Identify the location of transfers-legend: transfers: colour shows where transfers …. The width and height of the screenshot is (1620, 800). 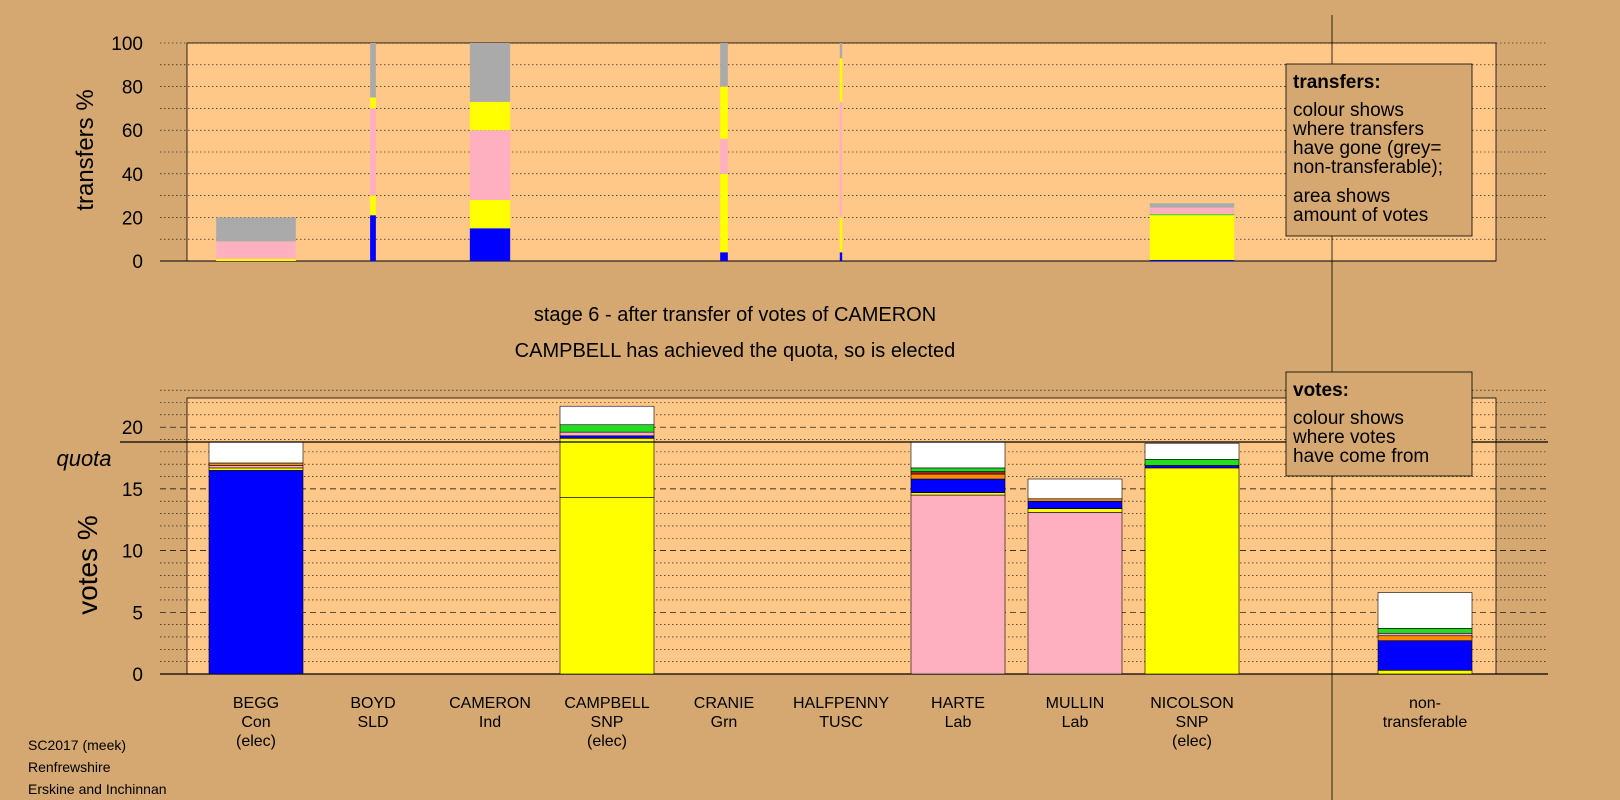
(1379, 150).